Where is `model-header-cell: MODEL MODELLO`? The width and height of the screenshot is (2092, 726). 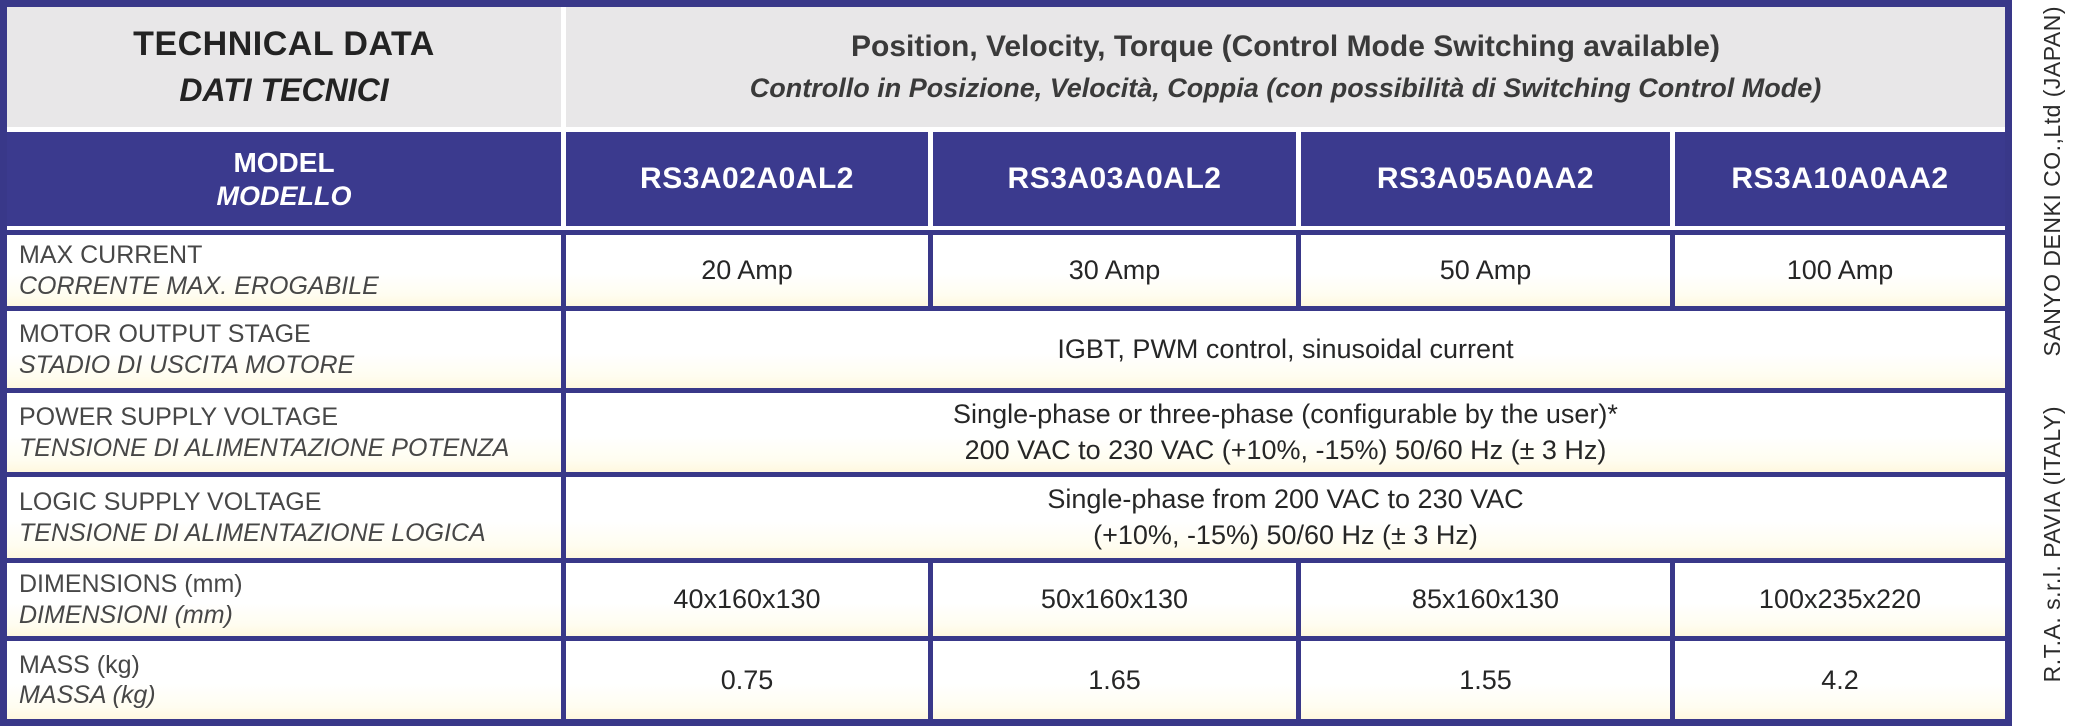 model-header-cell: MODEL MODELLO is located at coordinates (284, 179).